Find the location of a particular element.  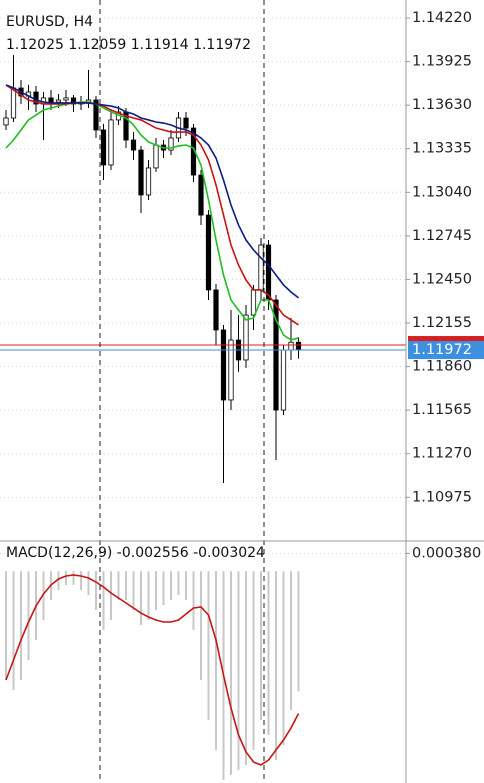

close-value: 1.11972 is located at coordinates (222, 45).